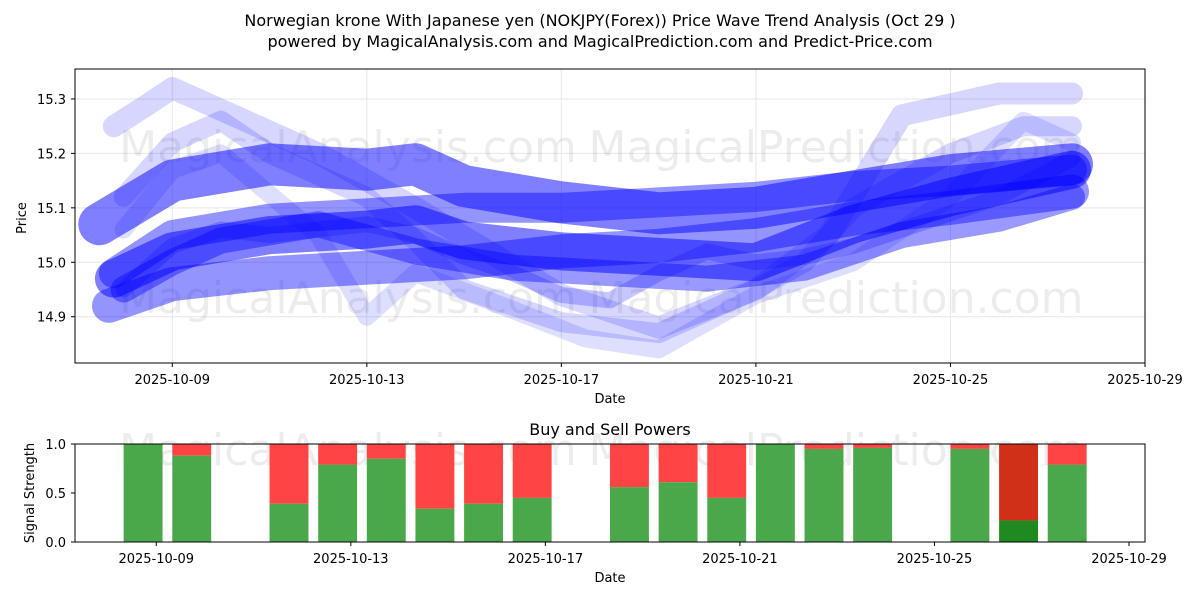 The image size is (1200, 604). What do you see at coordinates (30, 493) in the screenshot?
I see `power-y-axis-label: Signal Strength` at bounding box center [30, 493].